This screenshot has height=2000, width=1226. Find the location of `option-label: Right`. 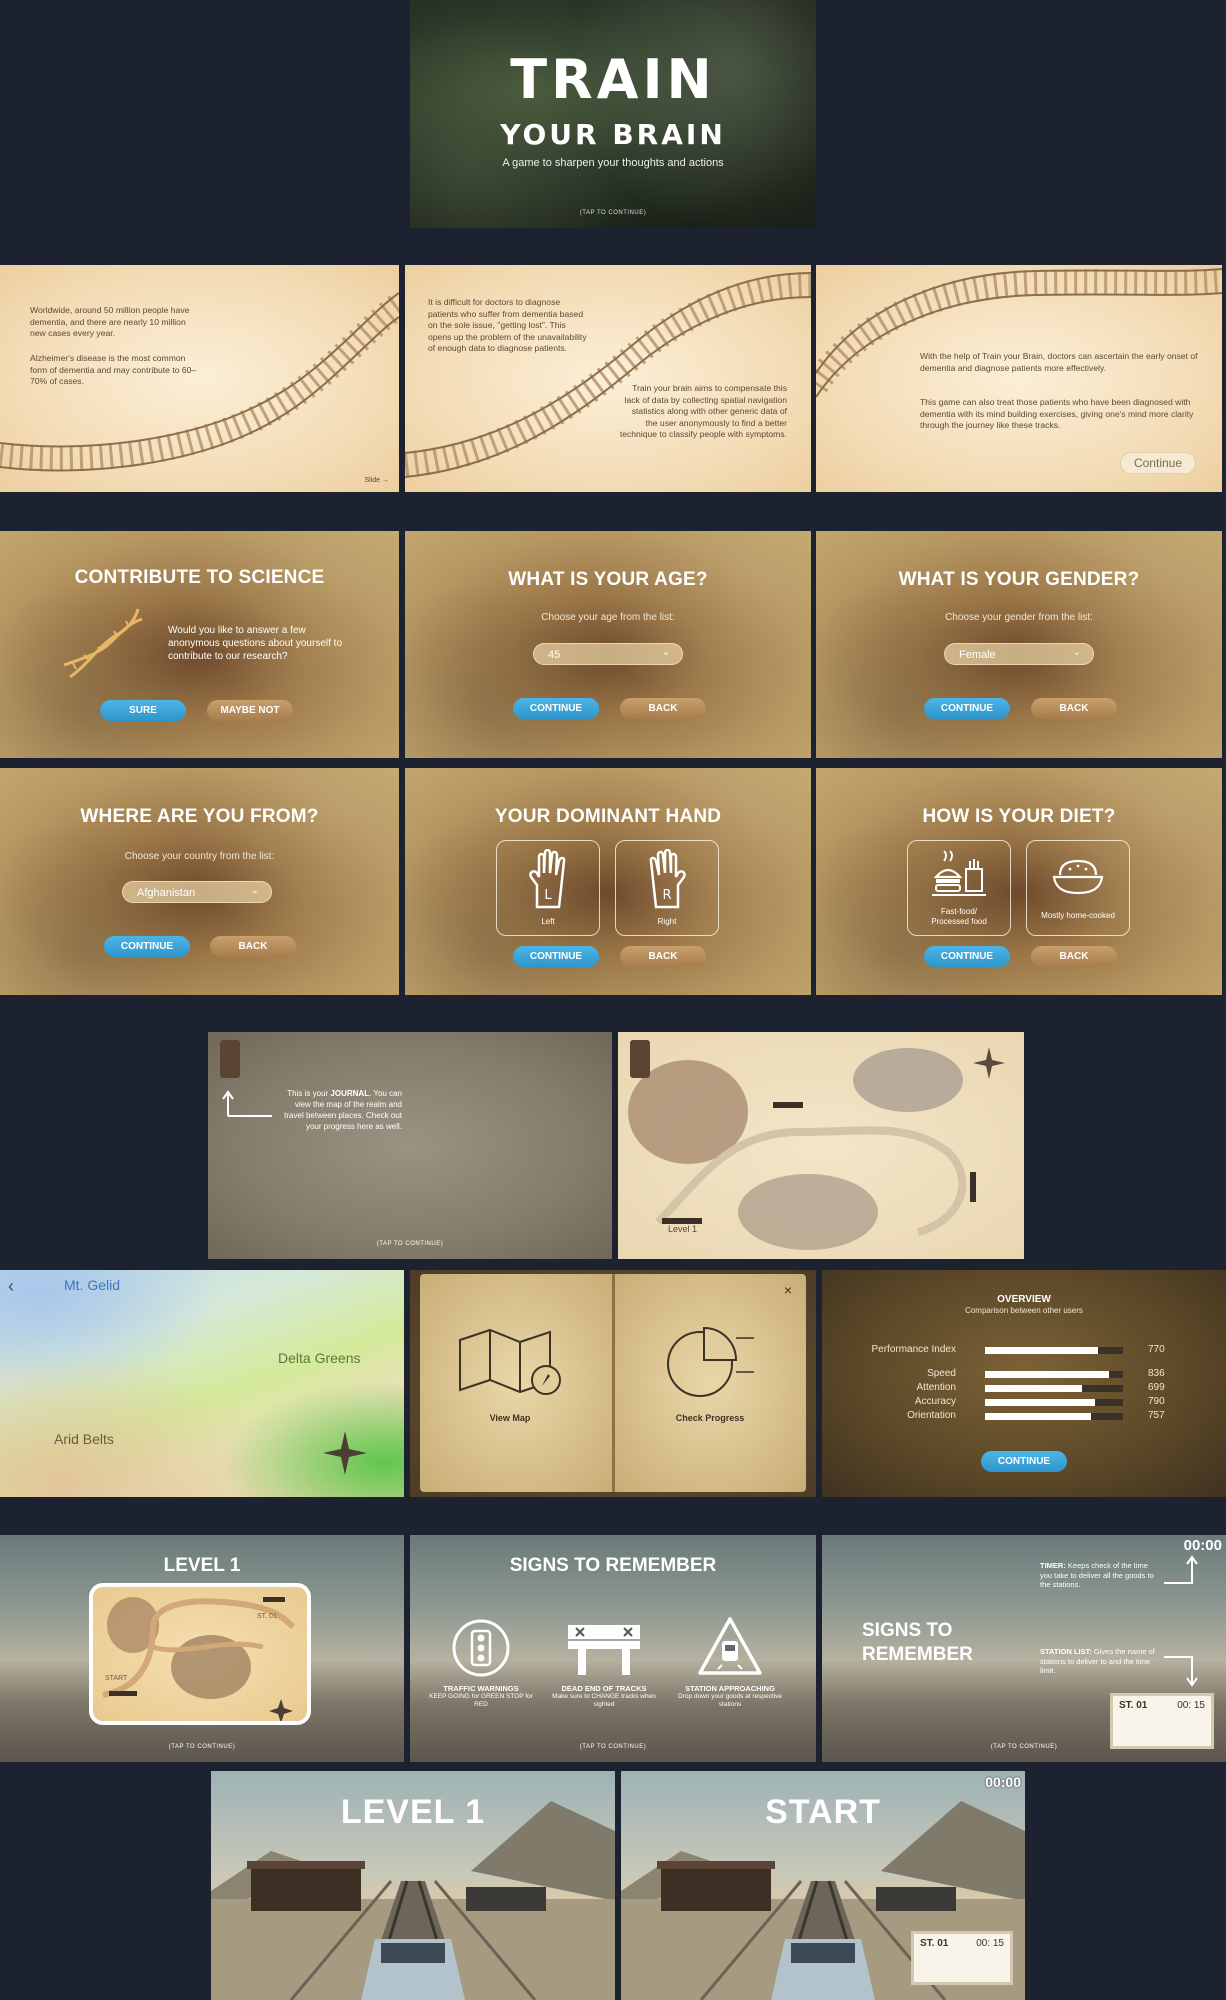

option-label: Right is located at coordinates (667, 921).